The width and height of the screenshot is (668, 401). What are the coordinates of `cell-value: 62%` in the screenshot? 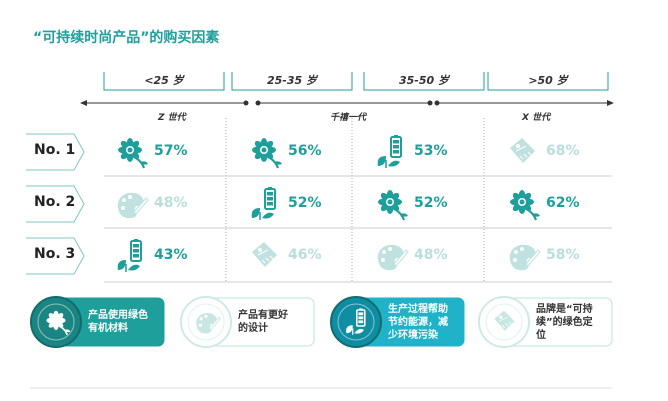 It's located at (563, 203).